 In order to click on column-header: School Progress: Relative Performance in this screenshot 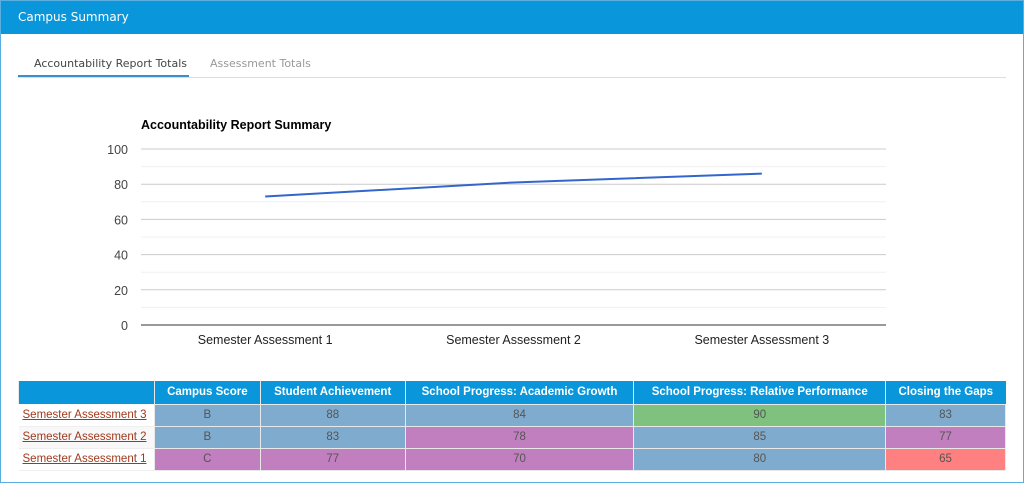, I will do `click(759, 392)`.